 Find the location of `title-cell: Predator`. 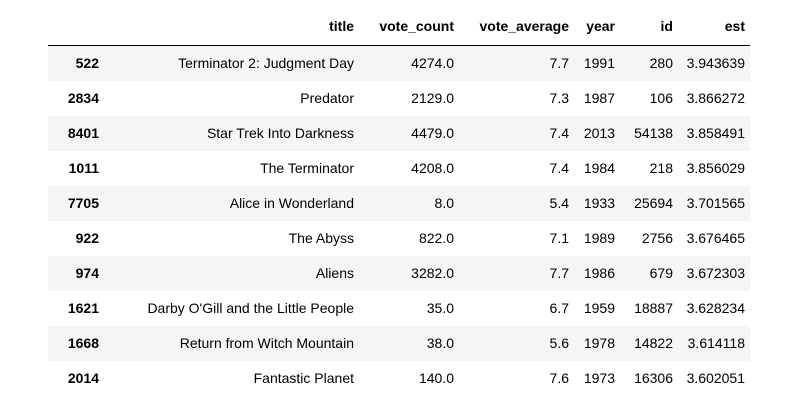

title-cell: Predator is located at coordinates (327, 98).